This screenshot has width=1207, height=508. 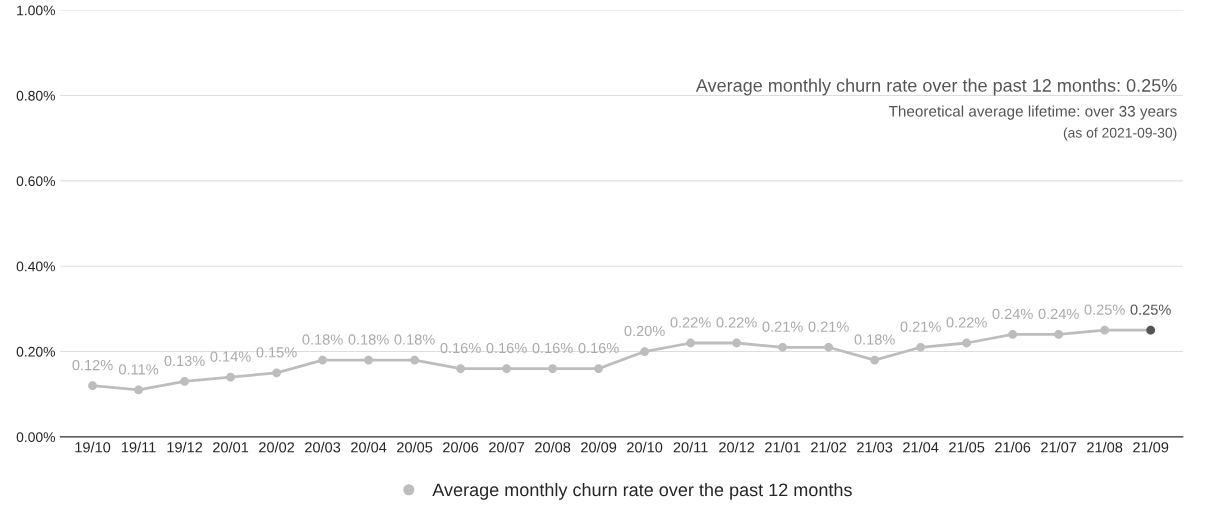 What do you see at coordinates (921, 447) in the screenshot?
I see `x-tick-label: 21/04` at bounding box center [921, 447].